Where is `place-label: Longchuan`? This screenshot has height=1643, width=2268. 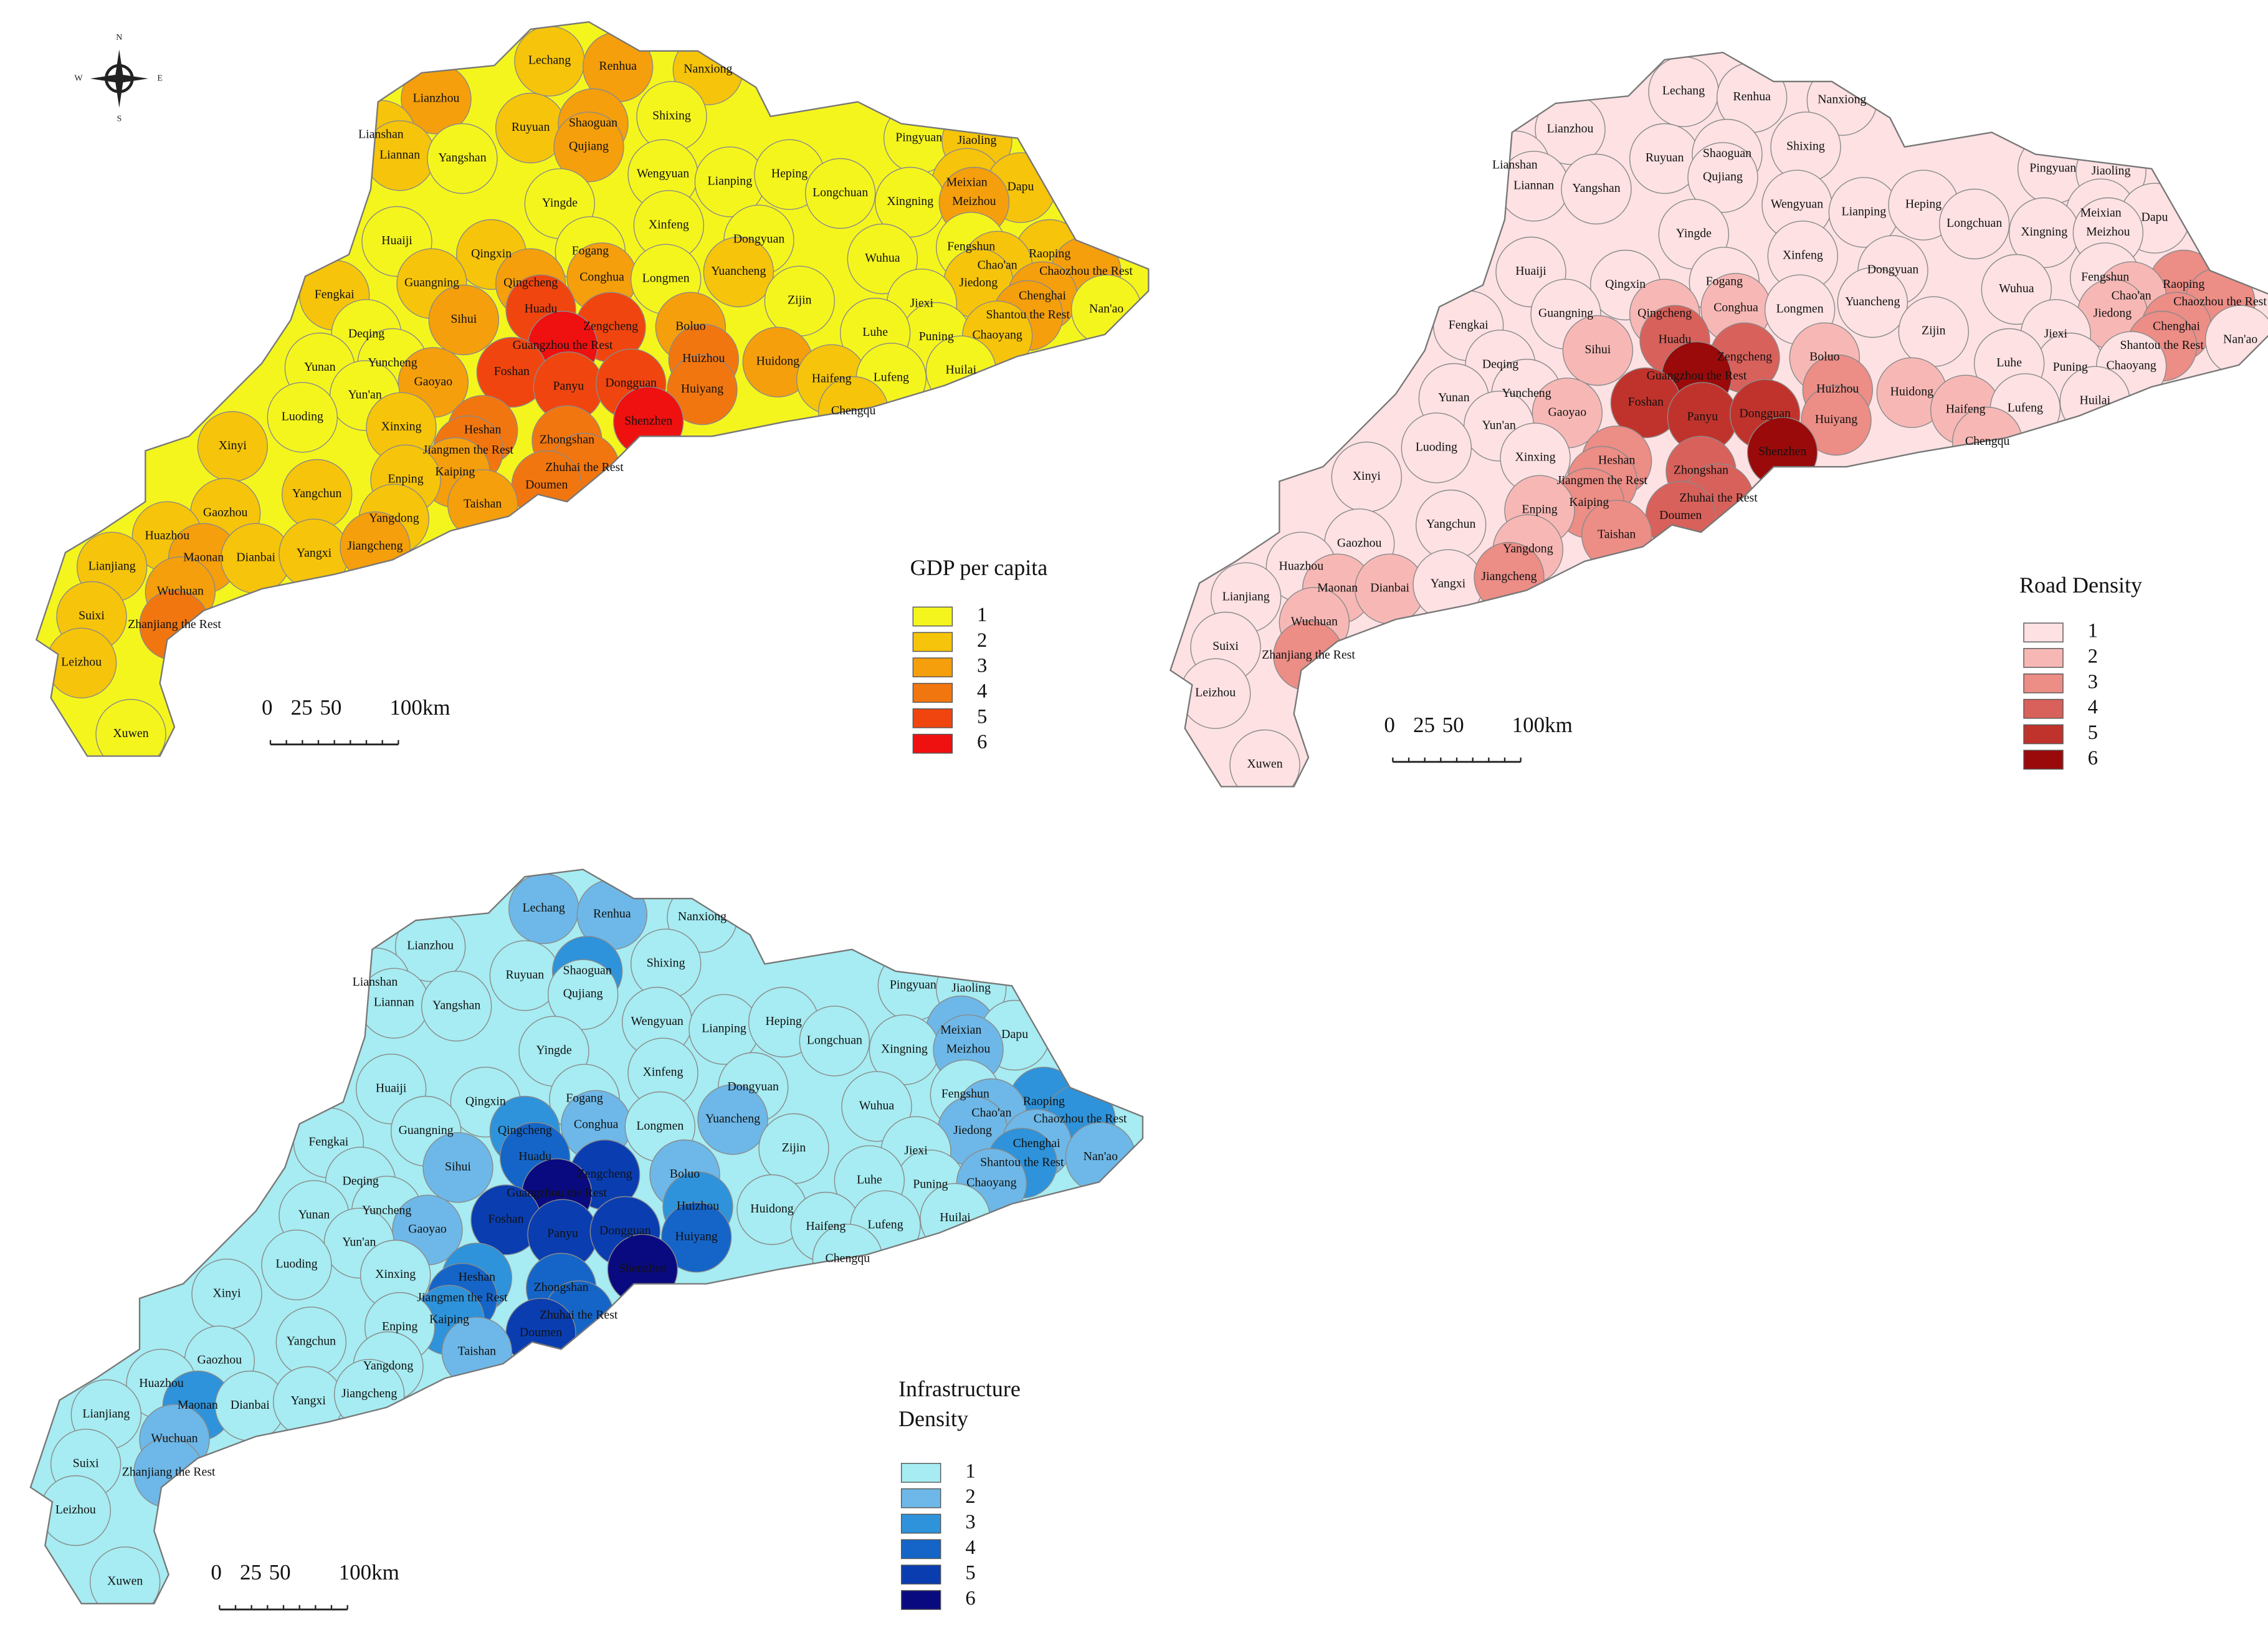
place-label: Longchuan is located at coordinates (1974, 223).